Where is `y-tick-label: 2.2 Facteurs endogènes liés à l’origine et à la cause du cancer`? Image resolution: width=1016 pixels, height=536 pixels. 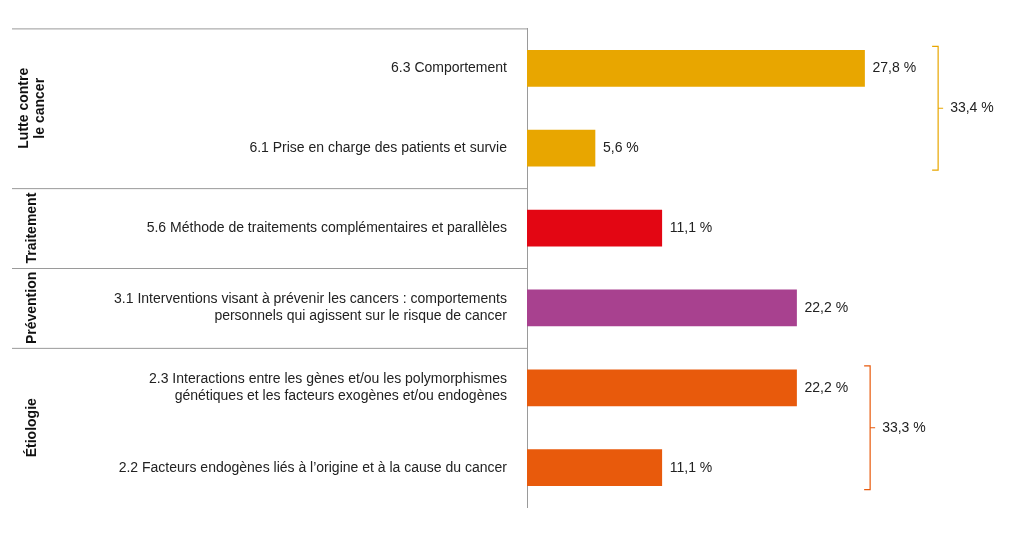
y-tick-label: 2.2 Facteurs endogènes liés à l’origine et à la cause du cancer is located at coordinates (313, 466).